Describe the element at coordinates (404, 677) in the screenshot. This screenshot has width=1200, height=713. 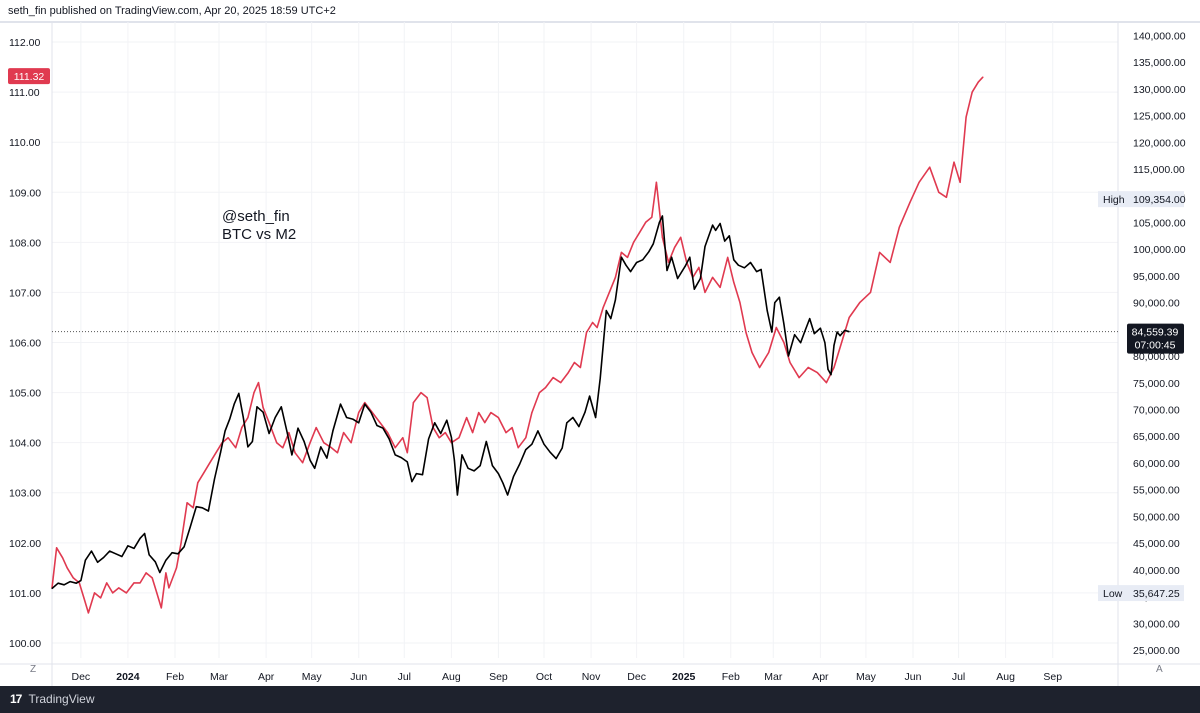
I see `x-tick-label: Jul` at that location.